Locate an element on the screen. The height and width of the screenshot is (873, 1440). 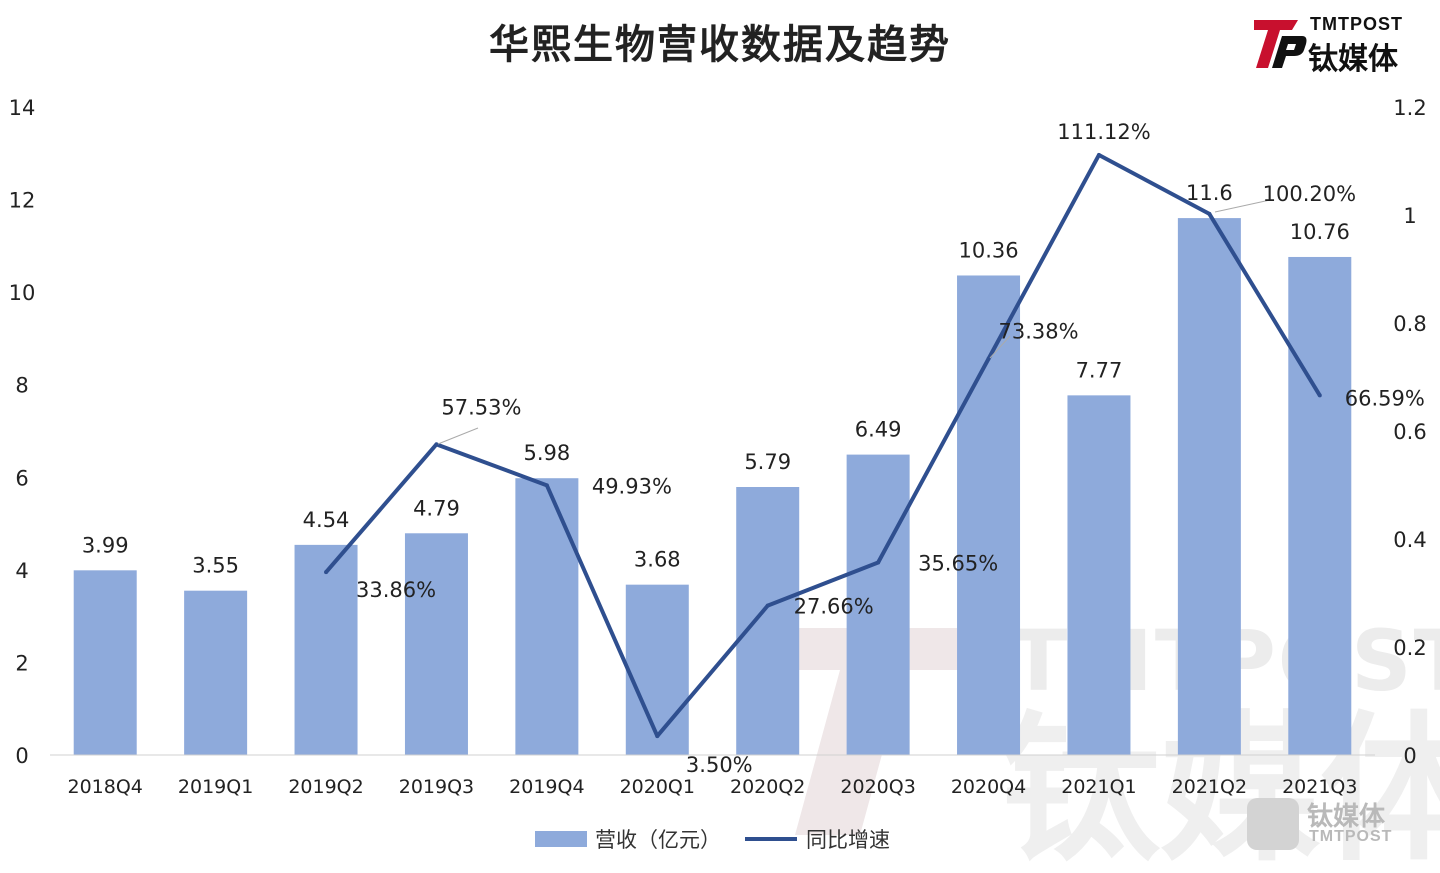
y-left-tick-label: 12 is located at coordinates (22, 201).